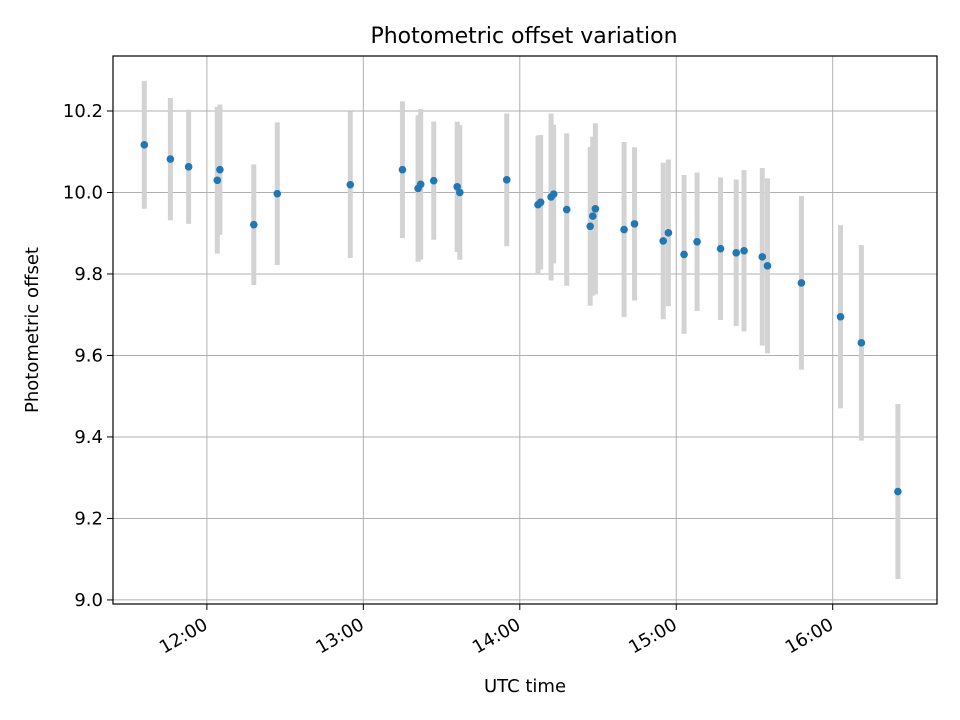 Image resolution: width=960 pixels, height=720 pixels. Describe the element at coordinates (88, 437) in the screenshot. I see `y-tick-label: 9.4` at that location.